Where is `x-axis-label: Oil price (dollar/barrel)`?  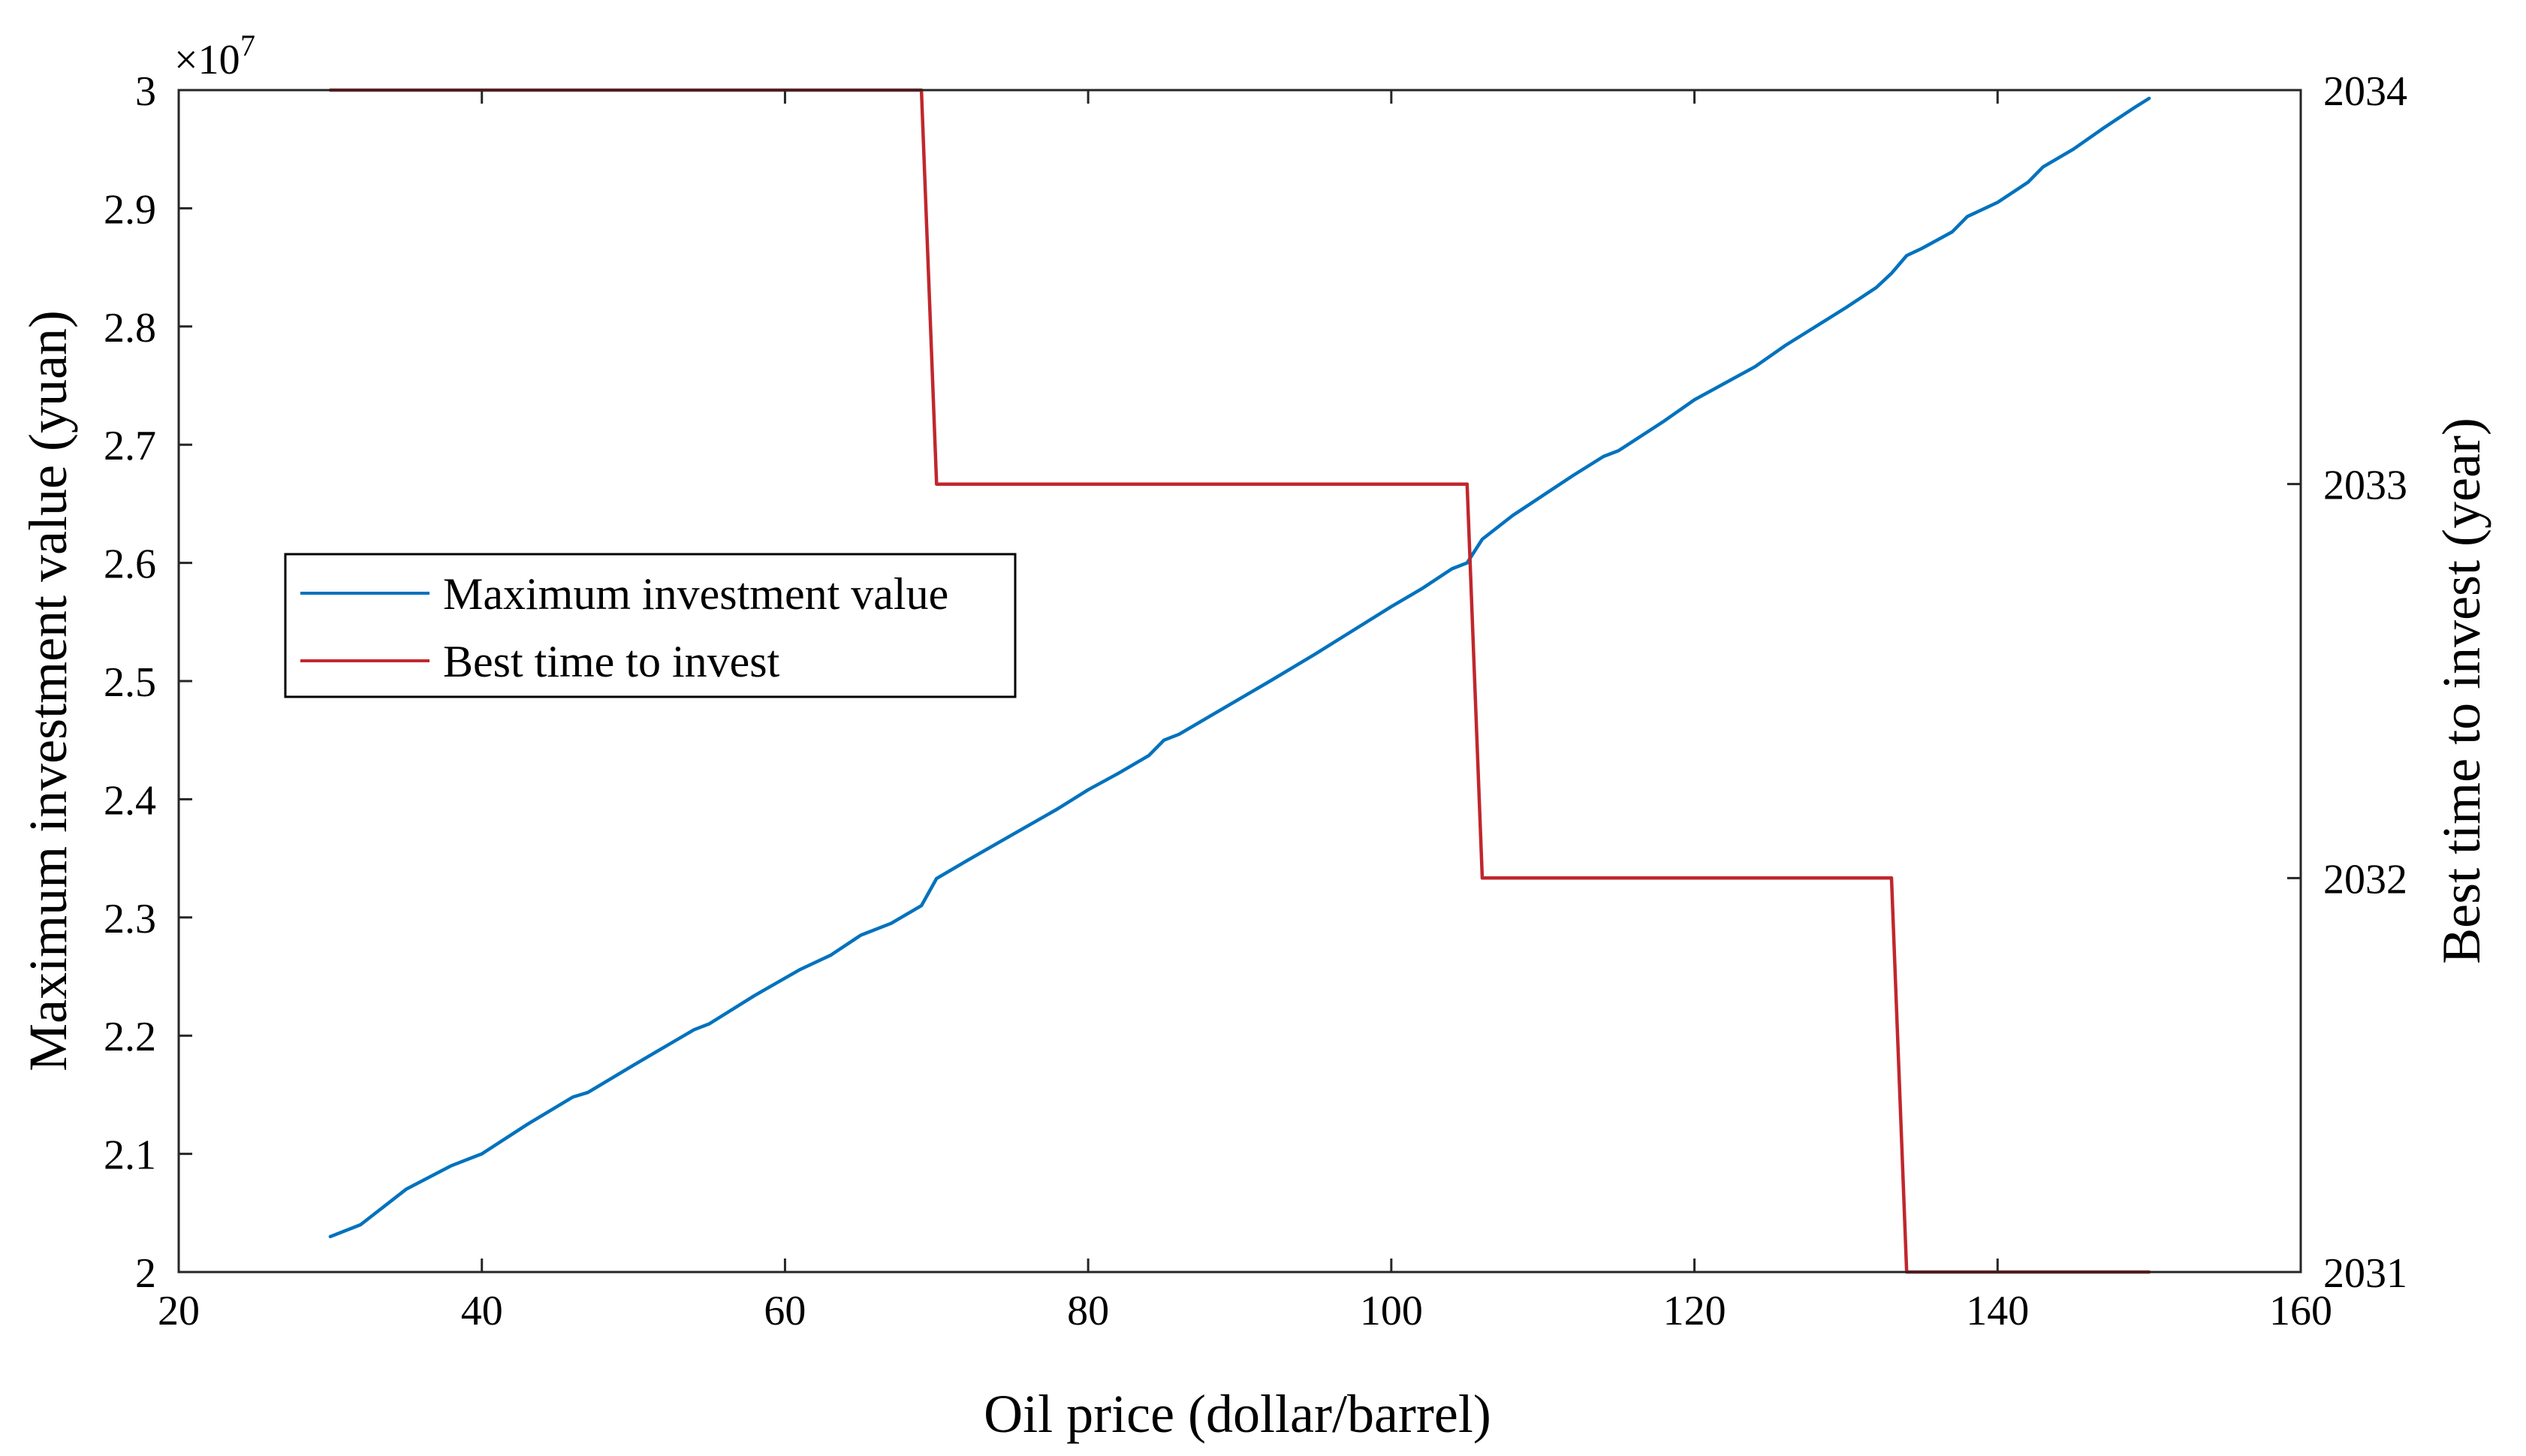 x-axis-label: Oil price (dollar/barrel) is located at coordinates (1237, 1414).